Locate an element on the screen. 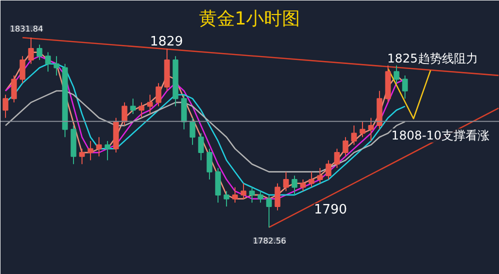 Image resolution: width=499 pixels, height=274 pixels. annotation: 1808-10支撑看涨 is located at coordinates (440, 135).